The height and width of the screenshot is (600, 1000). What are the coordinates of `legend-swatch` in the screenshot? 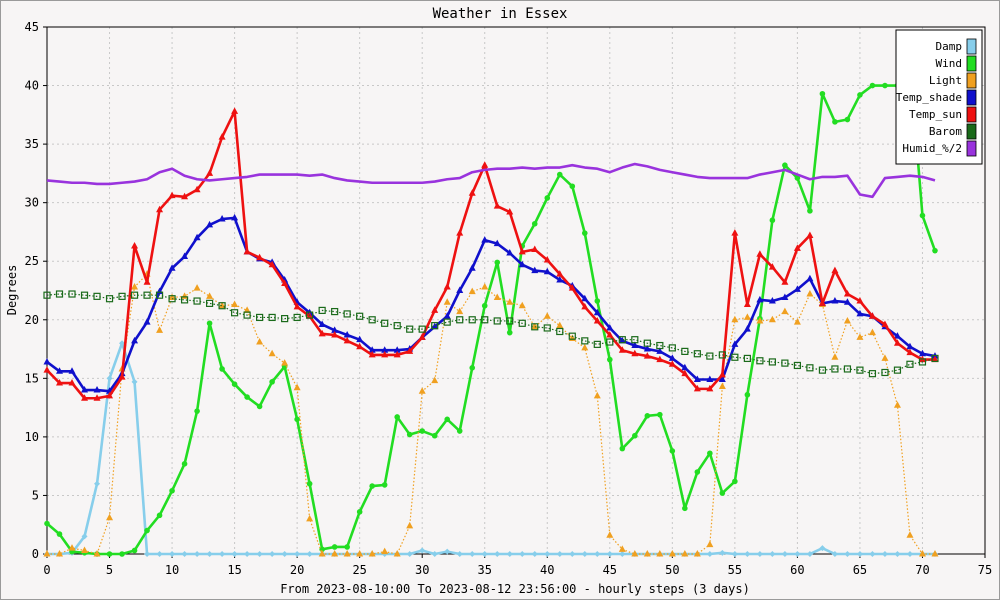 It's located at (971, 148).